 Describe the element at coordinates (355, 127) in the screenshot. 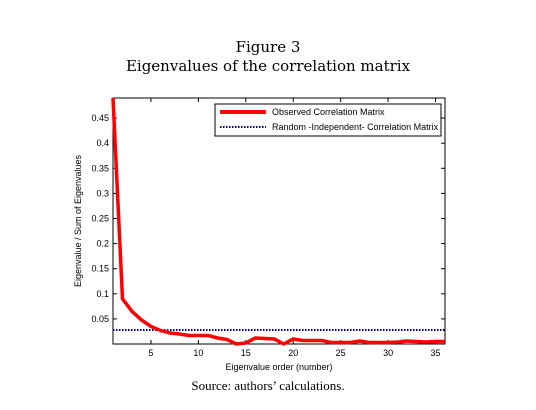

I see `legend-label-random: Random -Independent- Correlation Matrix` at that location.